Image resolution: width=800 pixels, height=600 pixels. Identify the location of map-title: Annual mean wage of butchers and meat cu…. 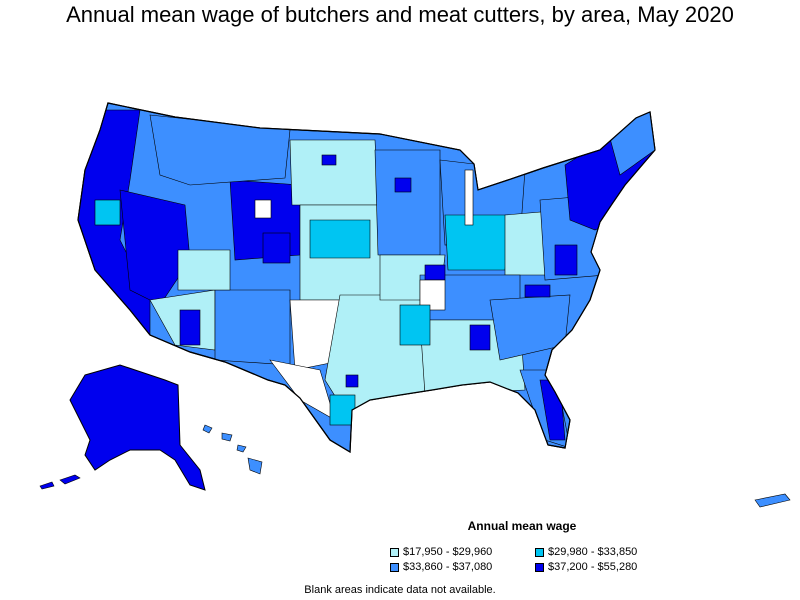
(400, 14).